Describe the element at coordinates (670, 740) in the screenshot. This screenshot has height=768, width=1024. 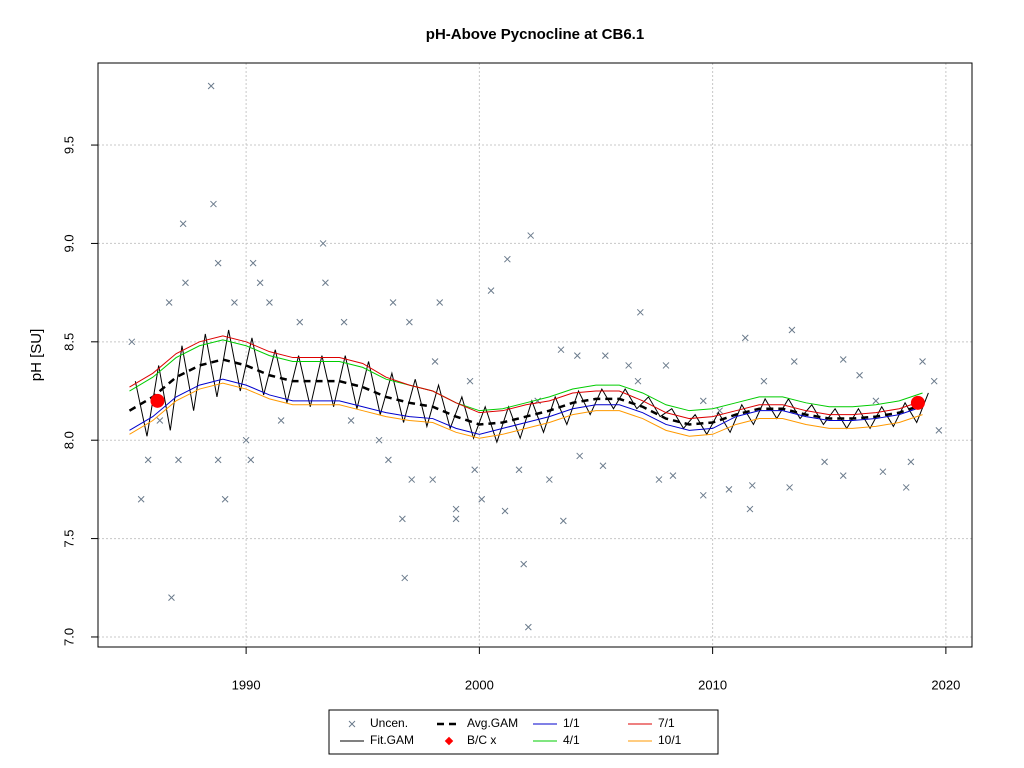
I see `legend-label: 10/1` at that location.